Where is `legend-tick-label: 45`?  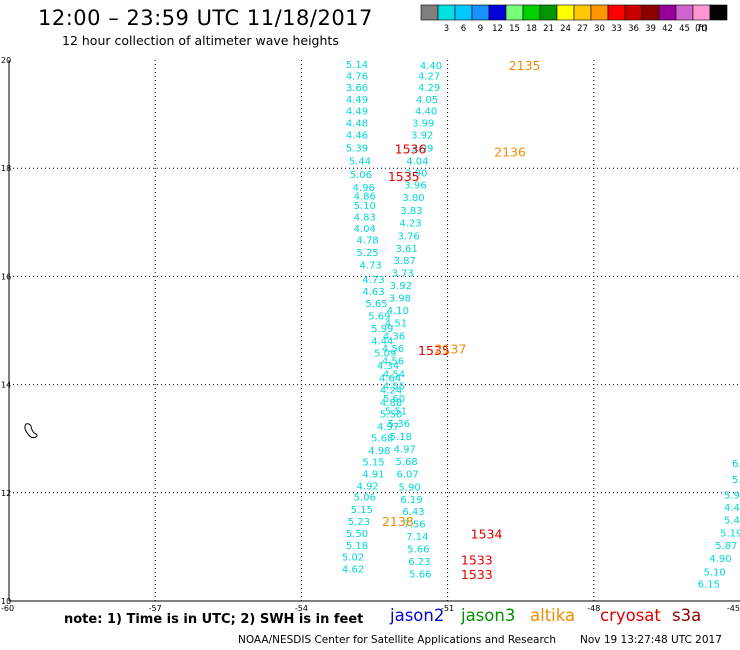 legend-tick-label: 45 is located at coordinates (684, 29).